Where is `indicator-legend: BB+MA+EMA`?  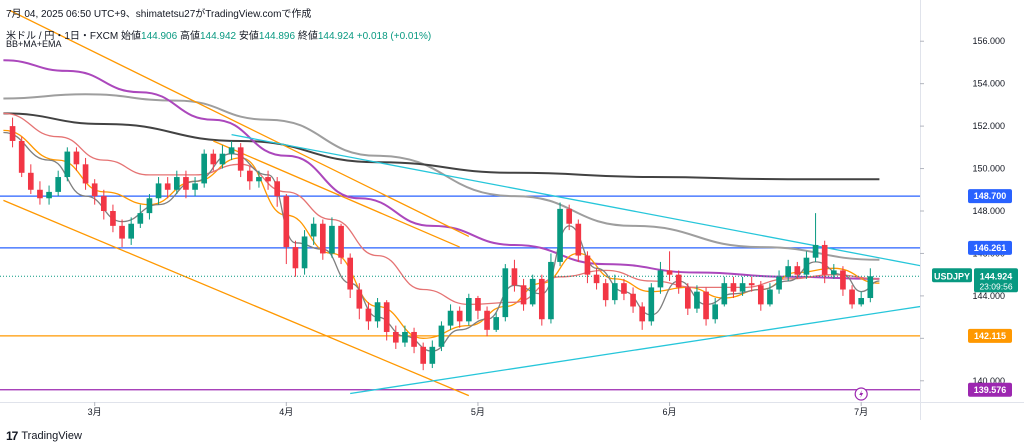 indicator-legend: BB+MA+EMA is located at coordinates (34, 44).